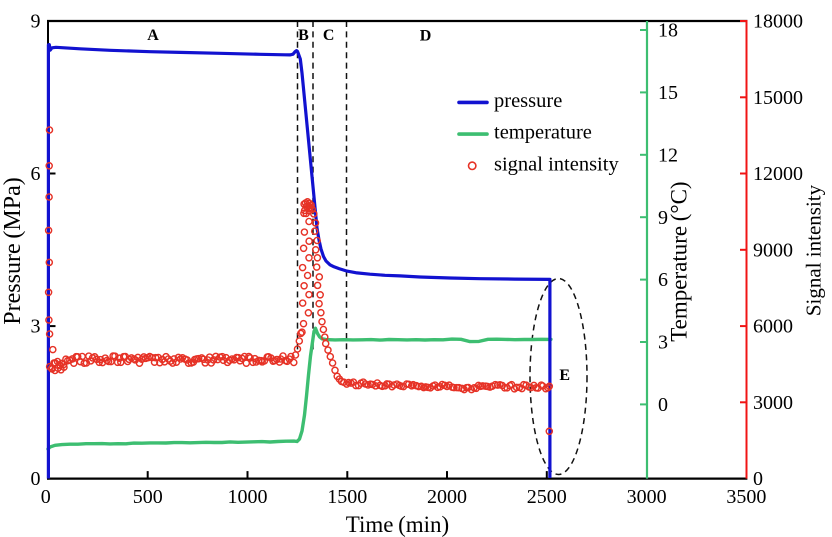 This screenshot has width=832, height=537. I want to click on svg-text: Signal intensity, so click(814, 250).